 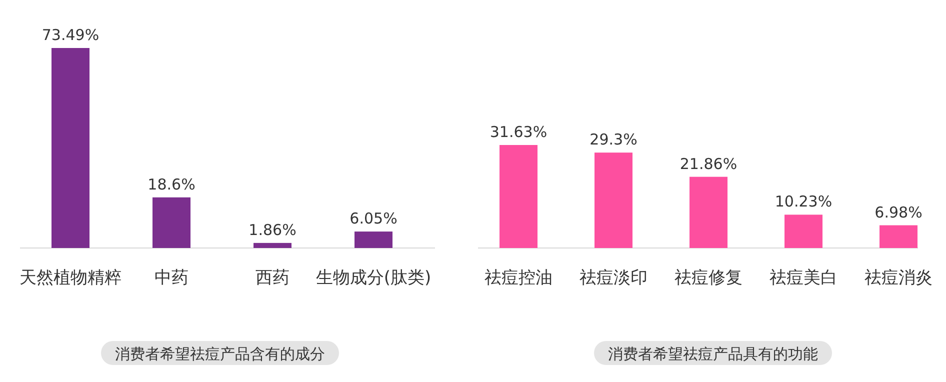 I want to click on x-tick-label: 祛痘控油, so click(x=518, y=278).